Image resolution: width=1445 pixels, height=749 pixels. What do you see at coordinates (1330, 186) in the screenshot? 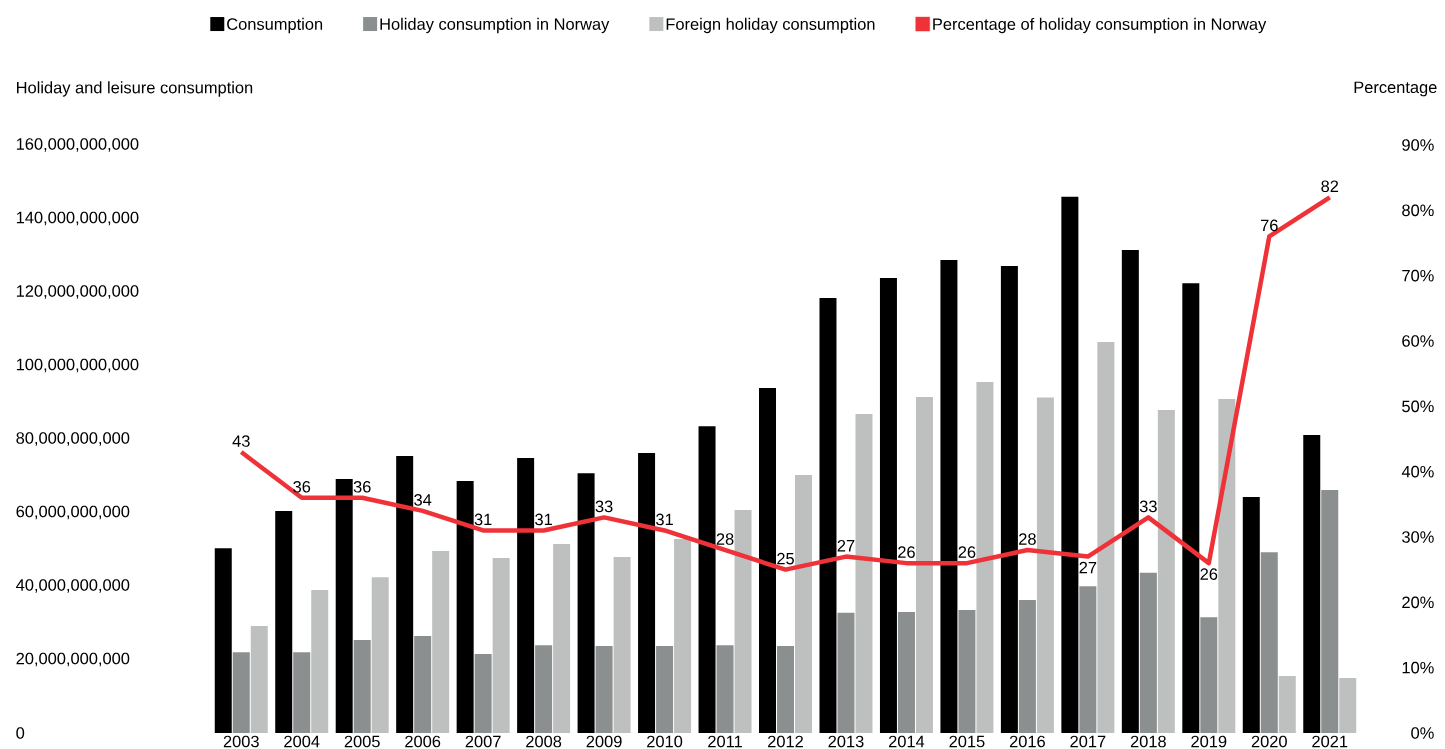
I see `data-label: 82` at bounding box center [1330, 186].